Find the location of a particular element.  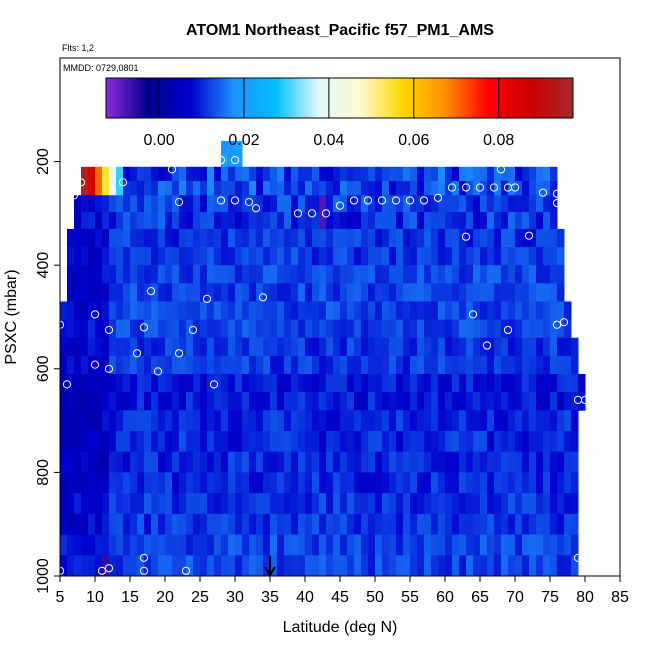

y-tick-label: 800 is located at coordinates (43, 472).